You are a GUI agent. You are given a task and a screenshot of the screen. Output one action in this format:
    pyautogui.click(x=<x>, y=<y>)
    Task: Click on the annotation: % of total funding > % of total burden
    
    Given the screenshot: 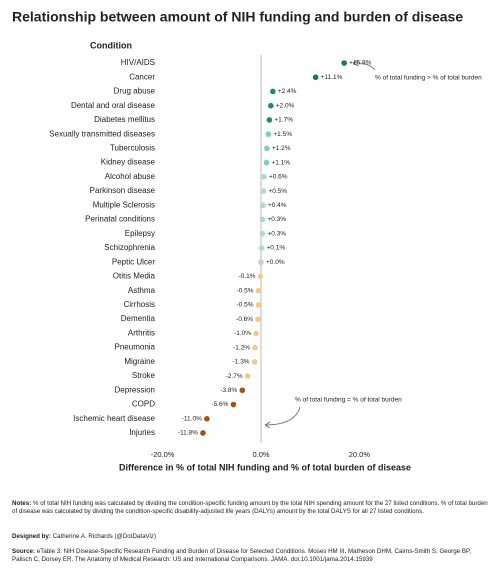 What is the action you would take?
    pyautogui.click(x=428, y=78)
    